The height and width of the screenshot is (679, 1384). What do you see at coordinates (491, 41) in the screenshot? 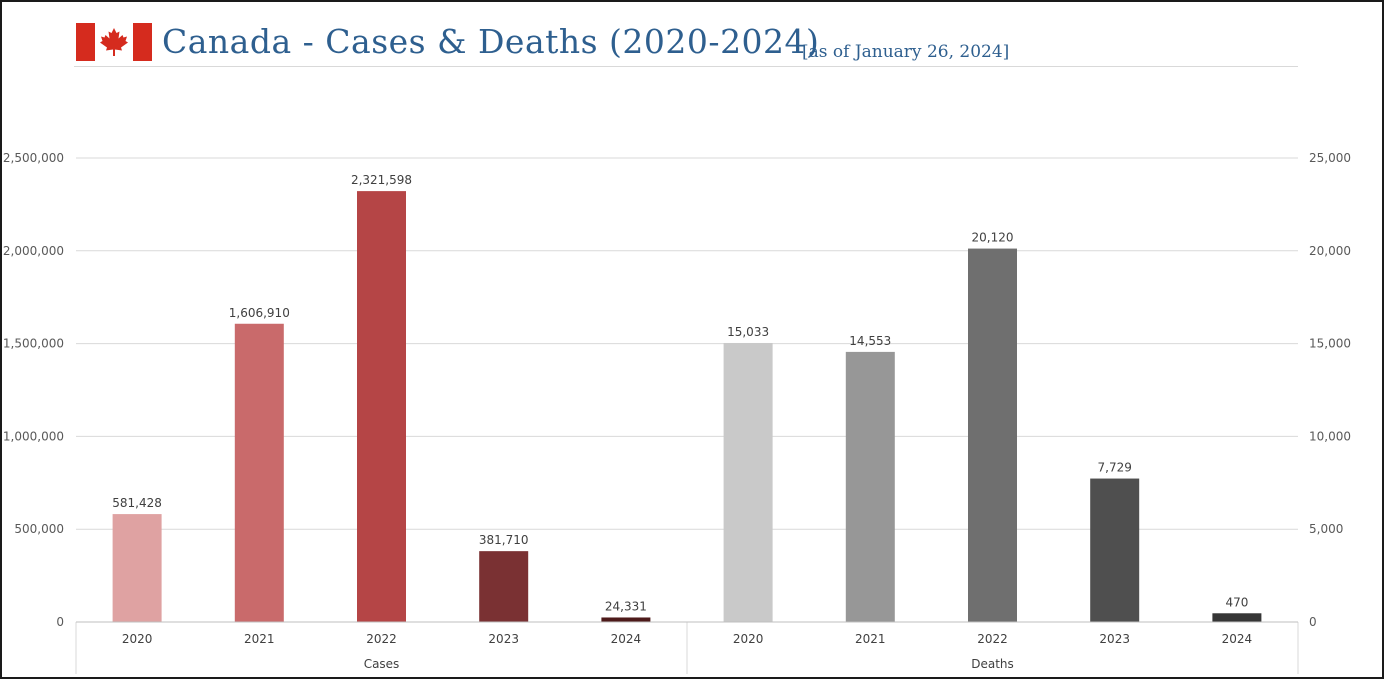
I see `chart-title: Canada - Cases & Deaths (2020-2024)` at bounding box center [491, 41].